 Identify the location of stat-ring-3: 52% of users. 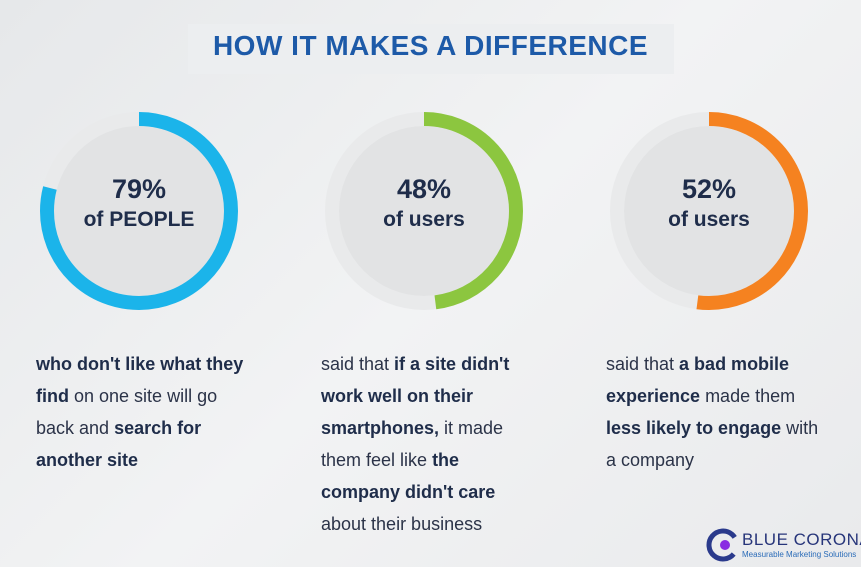
(709, 211).